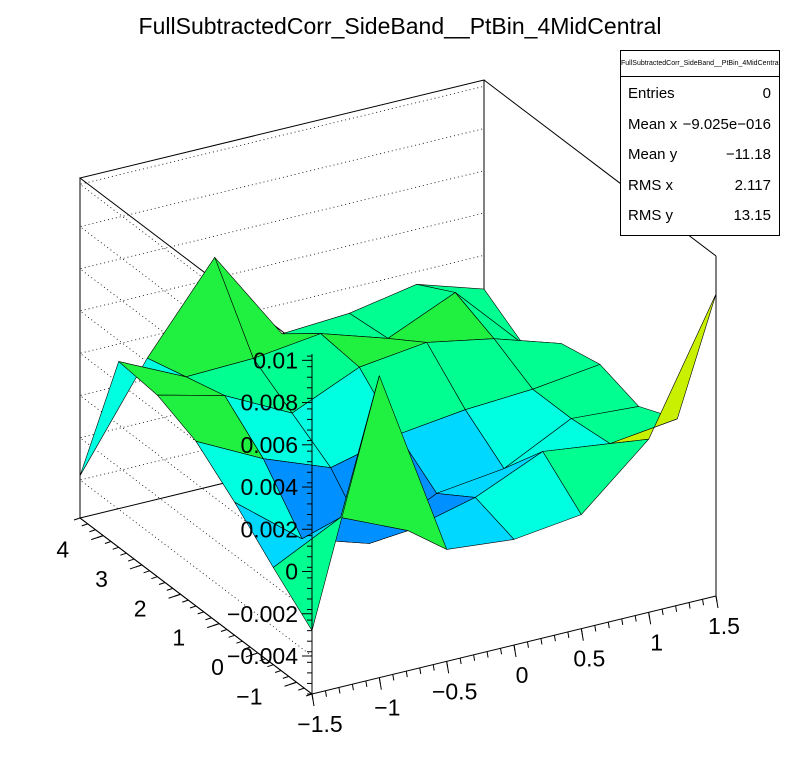  What do you see at coordinates (650, 185) in the screenshot?
I see `stats-label: RMS x` at bounding box center [650, 185].